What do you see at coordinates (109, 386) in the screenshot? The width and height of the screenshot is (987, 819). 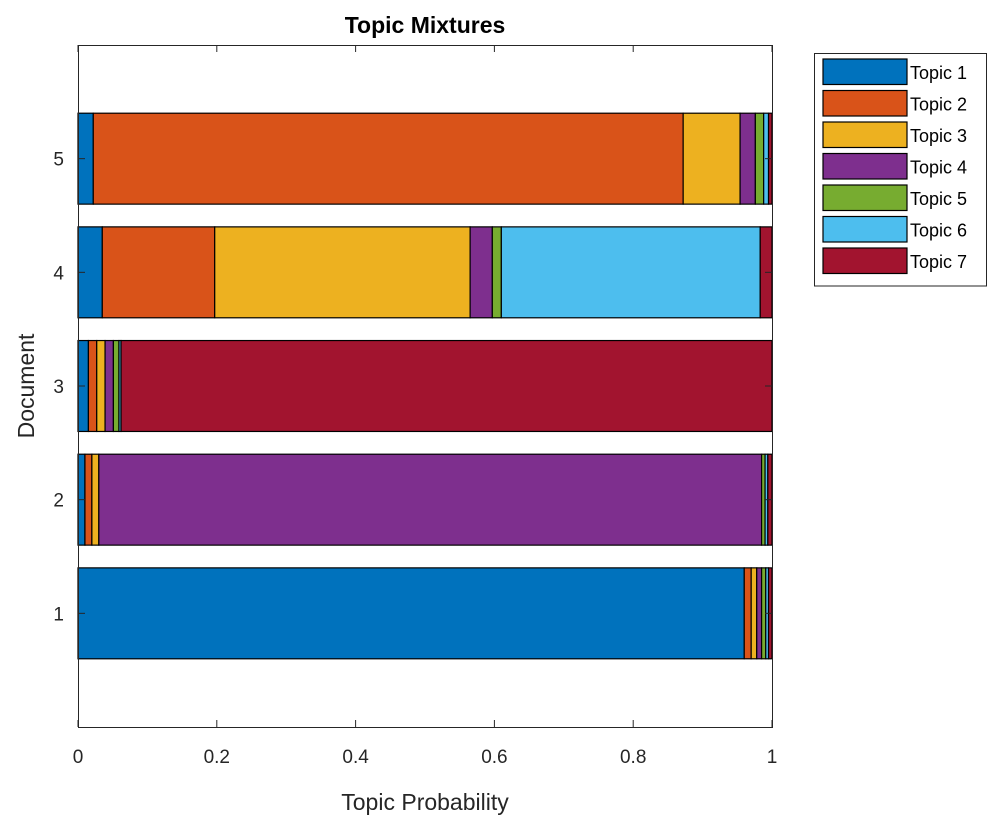 I see `bar-segment-doc3-topic4` at bounding box center [109, 386].